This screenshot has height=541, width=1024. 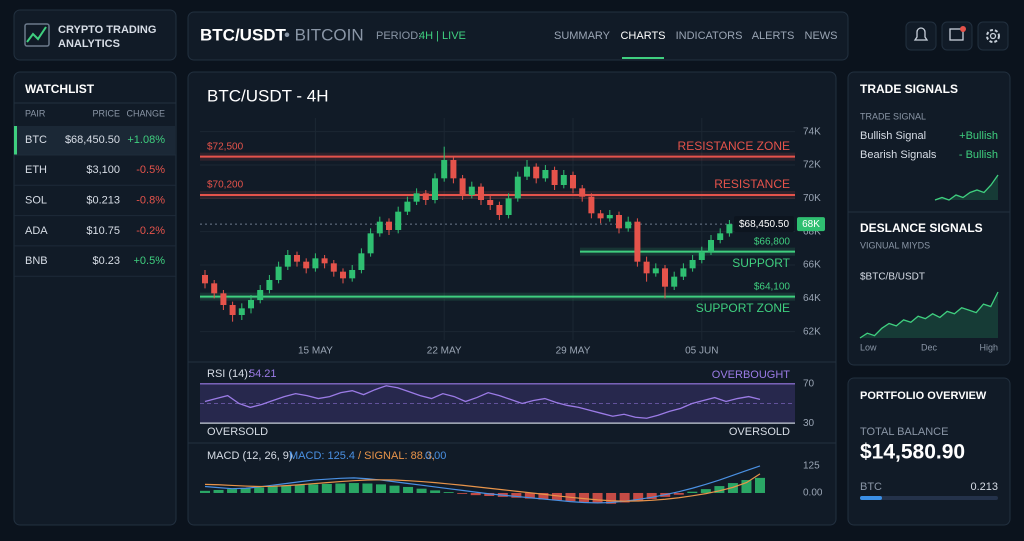 What do you see at coordinates (89, 44) in the screenshot?
I see `logo-text: ANALYTICS` at bounding box center [89, 44].